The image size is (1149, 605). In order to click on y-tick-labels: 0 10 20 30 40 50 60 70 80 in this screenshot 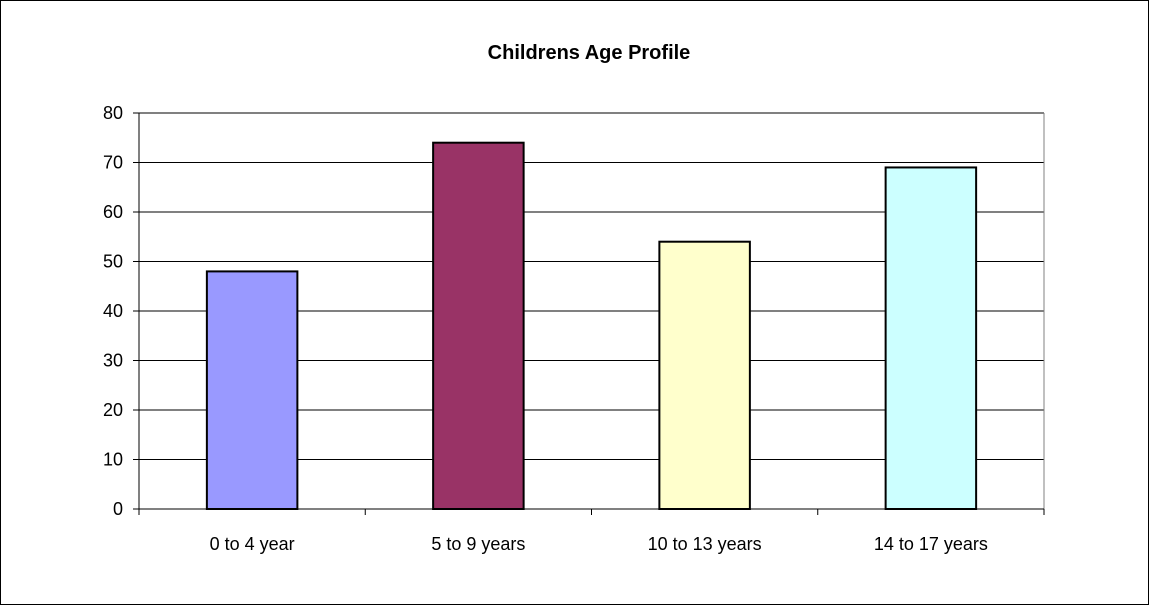, I will do `click(113, 311)`.